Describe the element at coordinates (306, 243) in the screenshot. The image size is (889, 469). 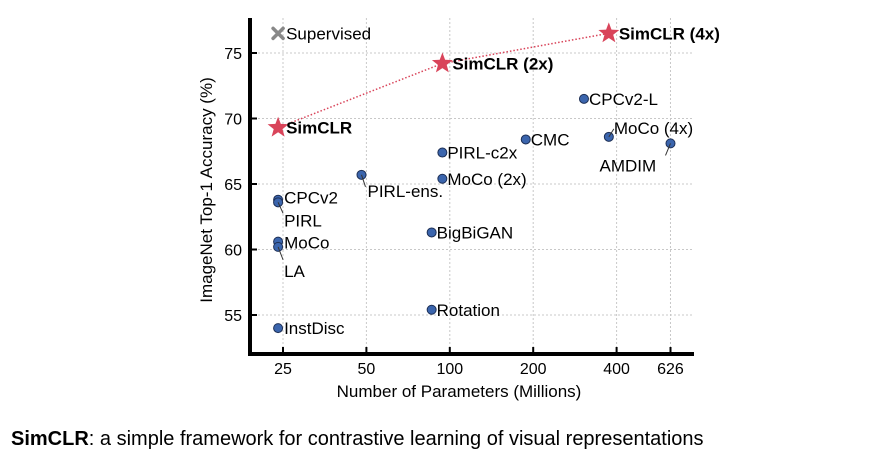
I see `point-label-moco: MoCo` at that location.